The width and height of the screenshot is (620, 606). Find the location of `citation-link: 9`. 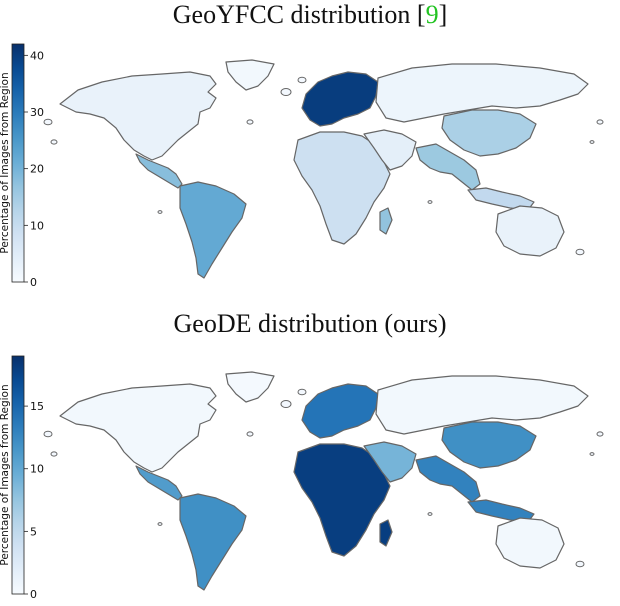

citation-link: 9 is located at coordinates (432, 14).